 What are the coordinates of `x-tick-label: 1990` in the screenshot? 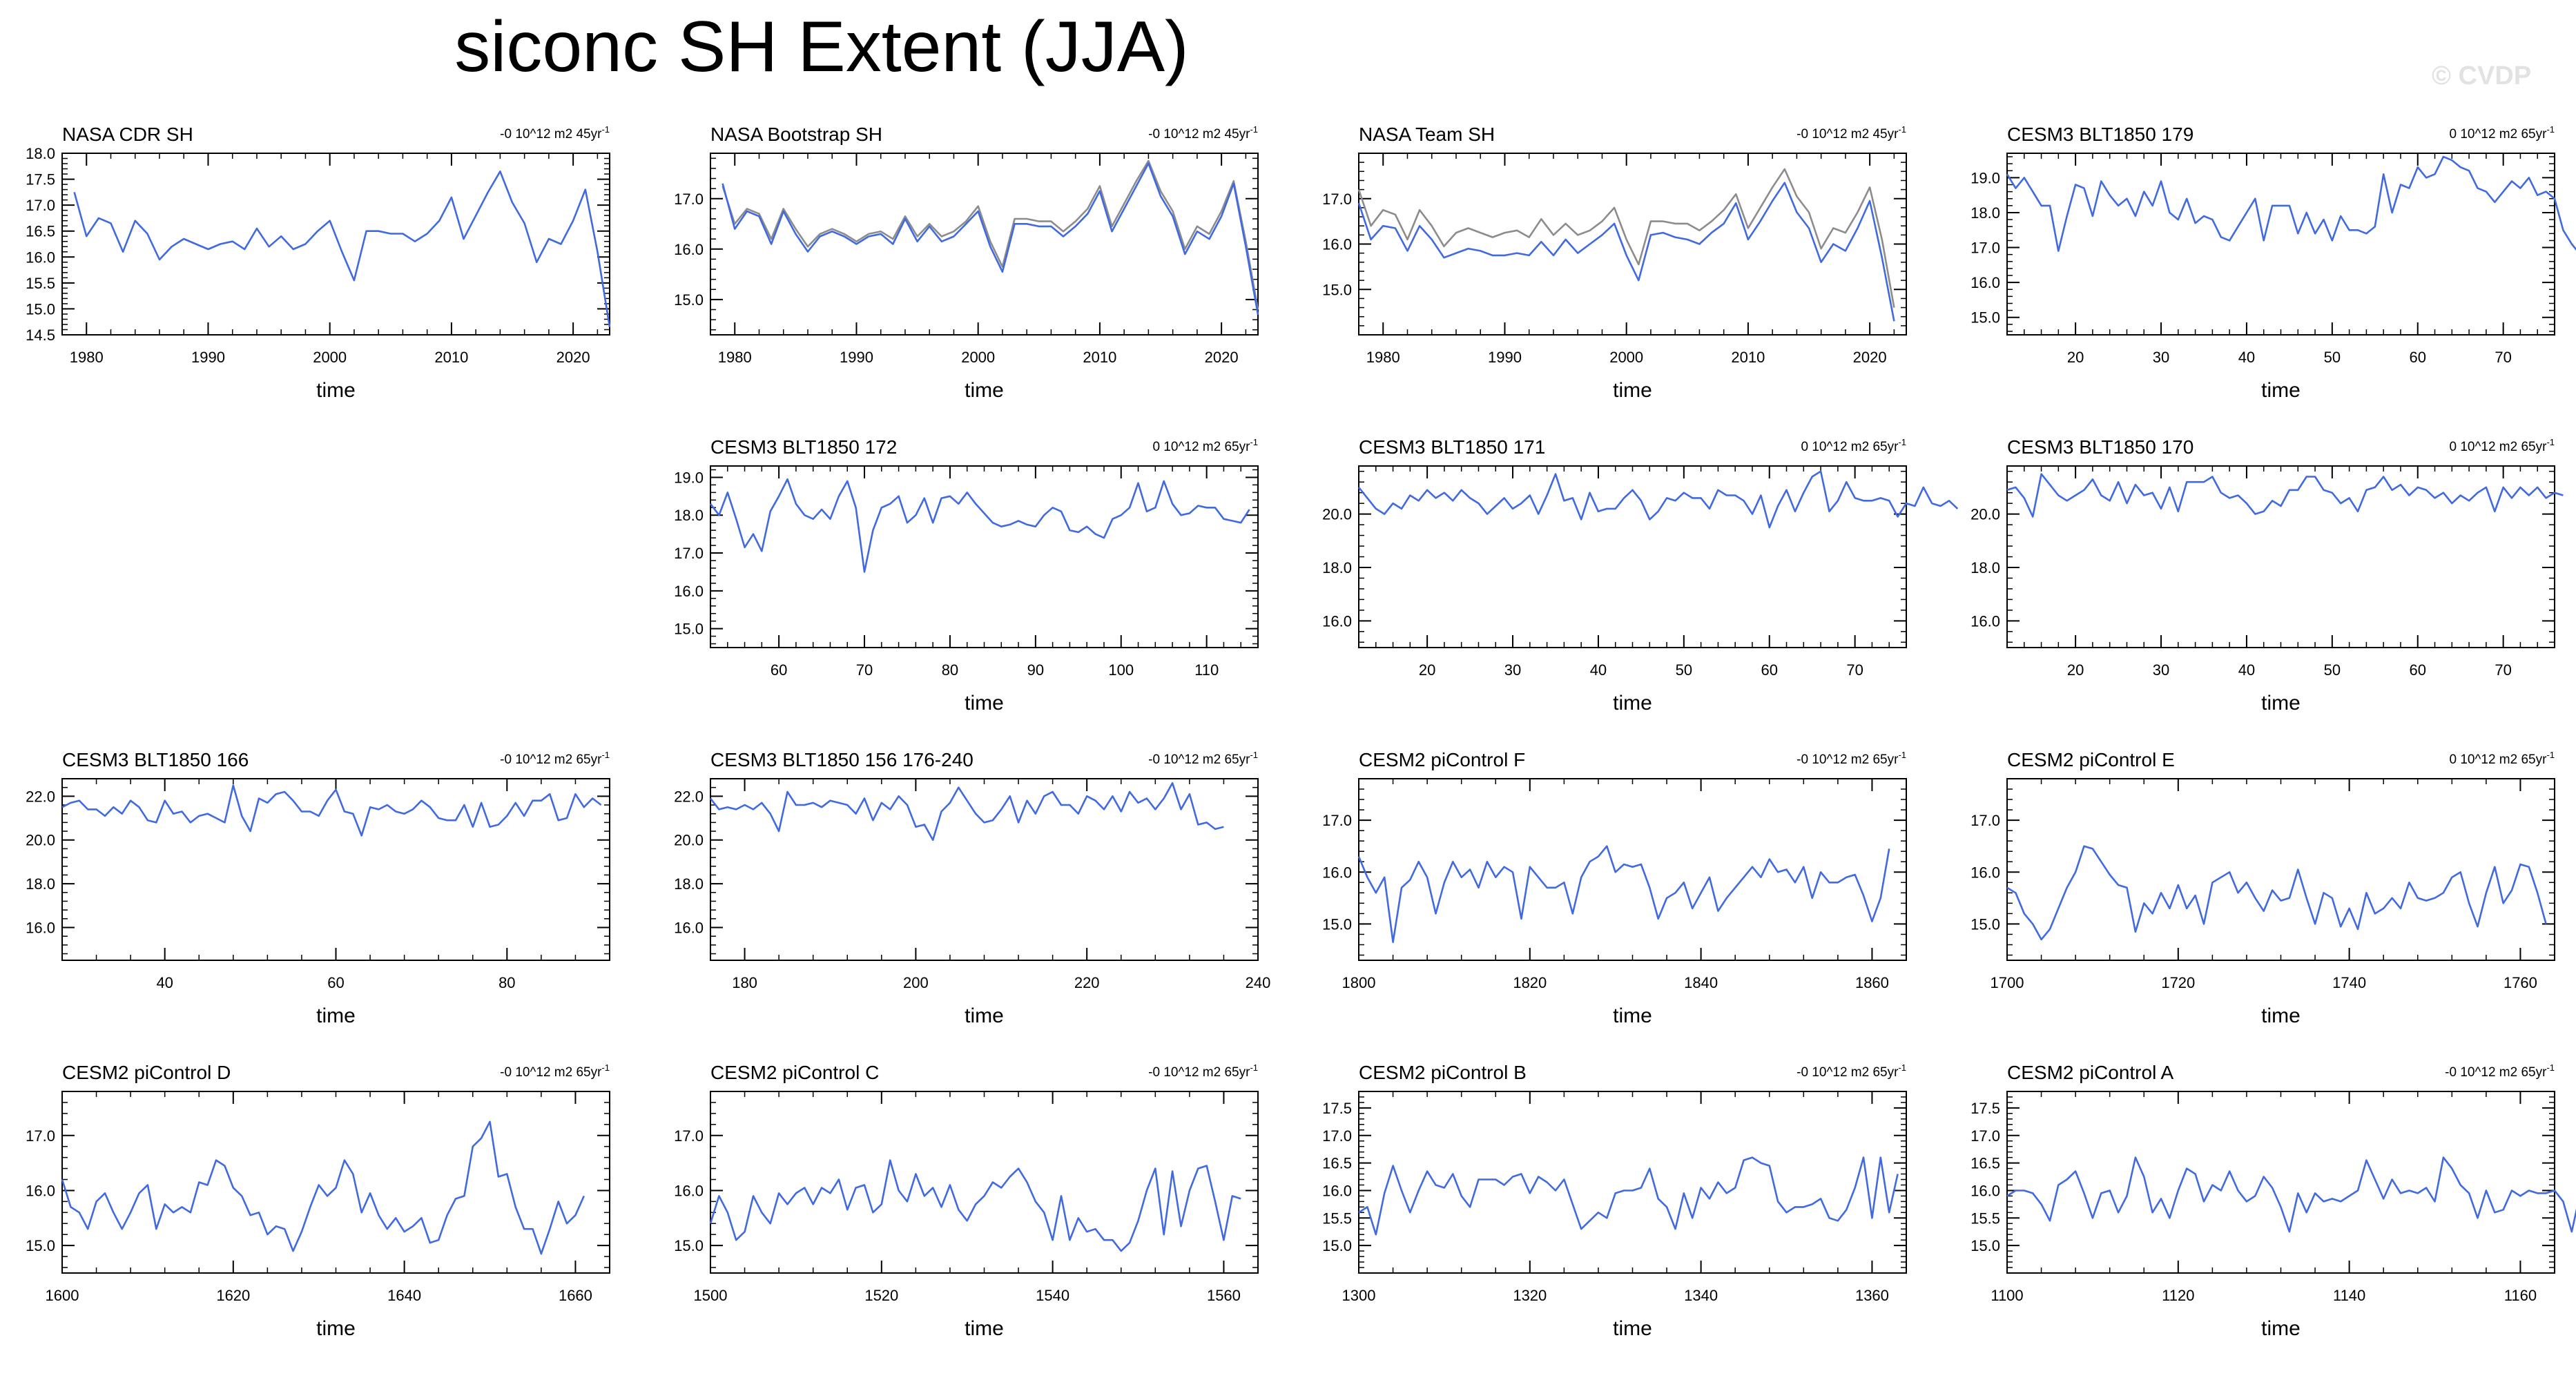 It's located at (208, 357).